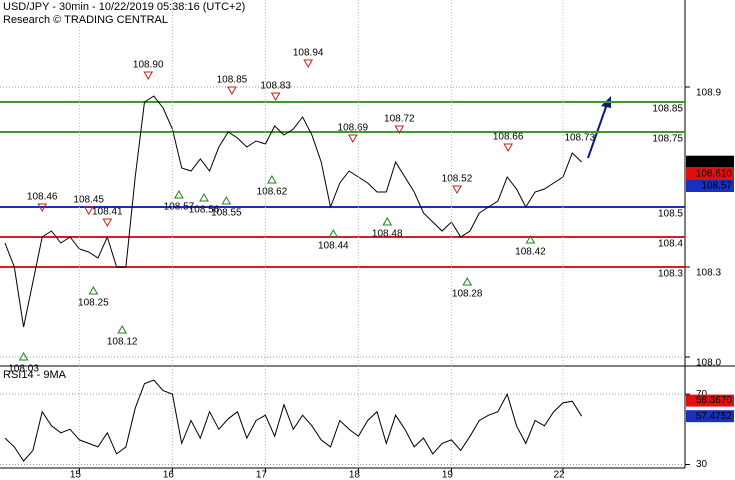 The width and height of the screenshot is (735, 480). Describe the element at coordinates (232, 80) in the screenshot. I see `high-label: 108.85` at that location.